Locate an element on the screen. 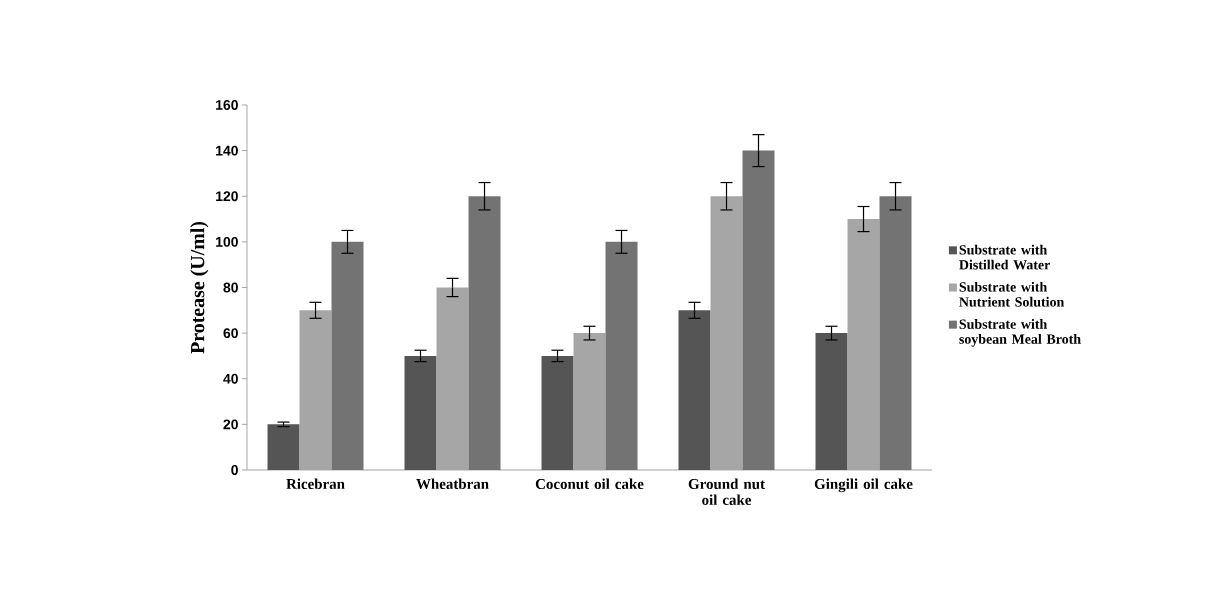 This screenshot has height=604, width=1225. x-tick-label: Gingili oil cake is located at coordinates (863, 485).